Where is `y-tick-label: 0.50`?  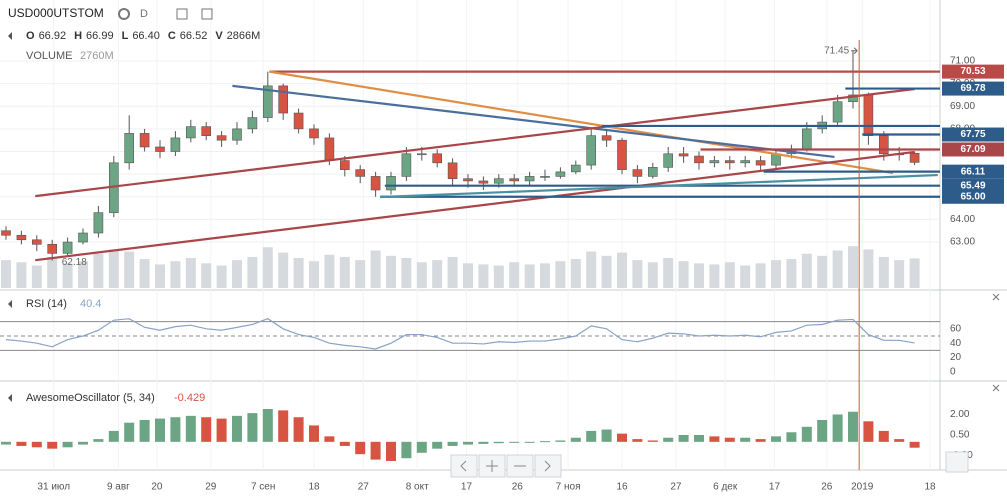 y-tick-label: 0.50 is located at coordinates (960, 435).